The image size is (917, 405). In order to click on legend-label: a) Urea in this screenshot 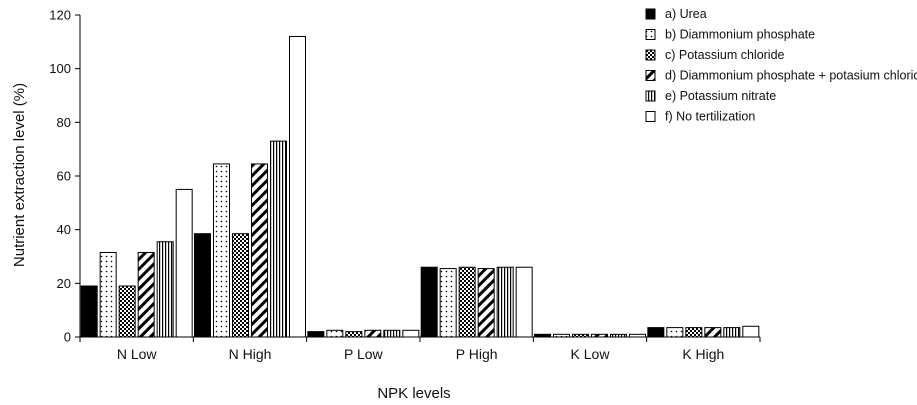, I will do `click(686, 14)`.